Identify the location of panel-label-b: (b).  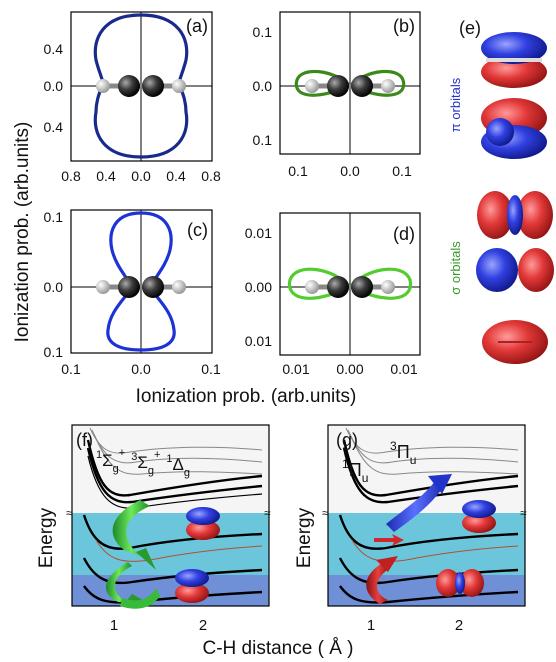
(404, 26).